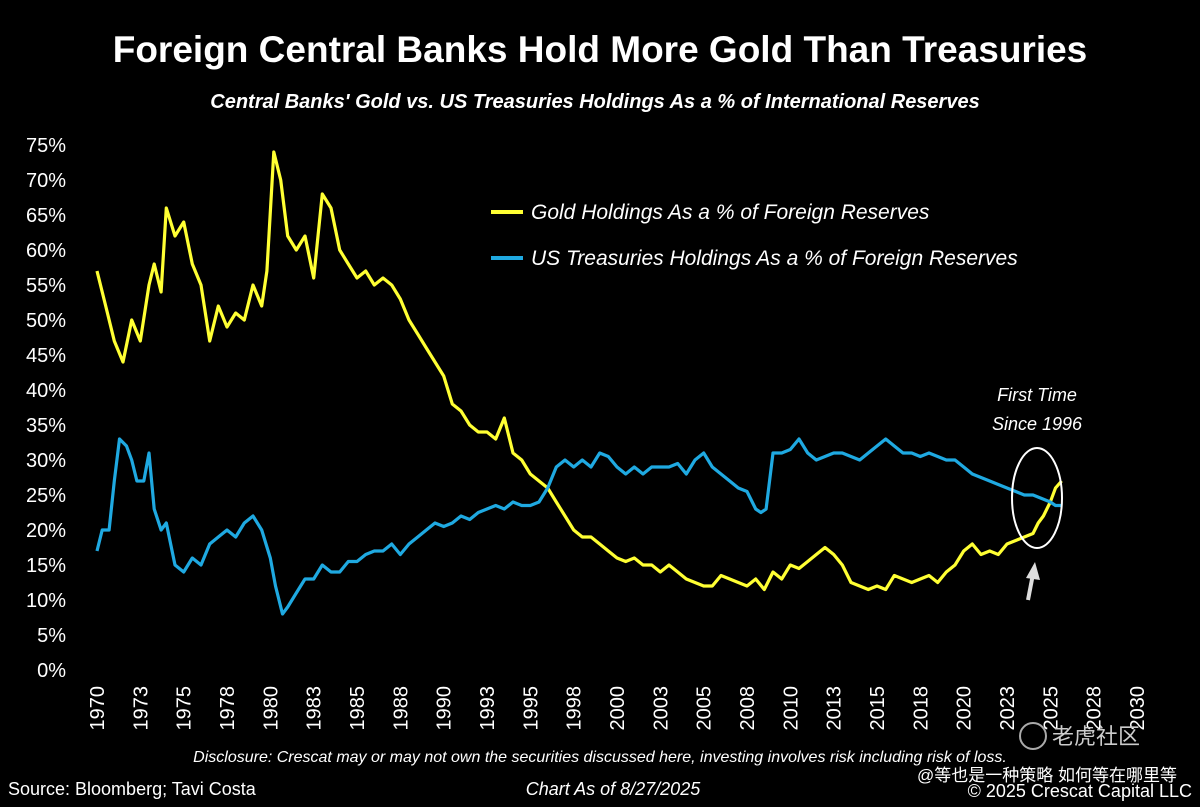  What do you see at coordinates (46, 461) in the screenshot?
I see `y-tick-label: 30%` at bounding box center [46, 461].